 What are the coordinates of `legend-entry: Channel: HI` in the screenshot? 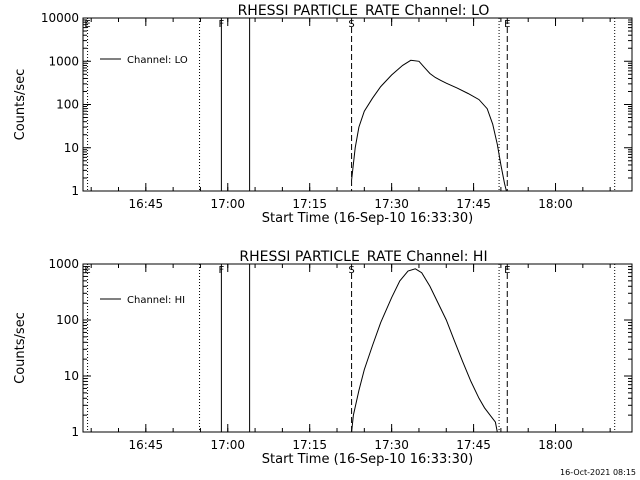 It's located at (156, 300).